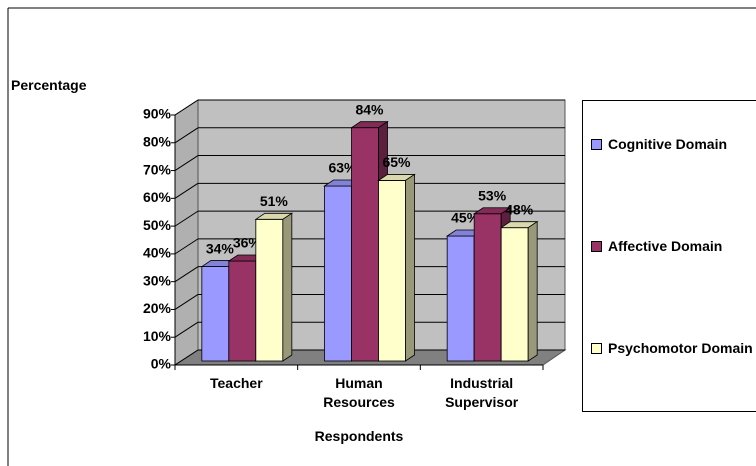  I want to click on value-label: 36%, so click(247, 243).